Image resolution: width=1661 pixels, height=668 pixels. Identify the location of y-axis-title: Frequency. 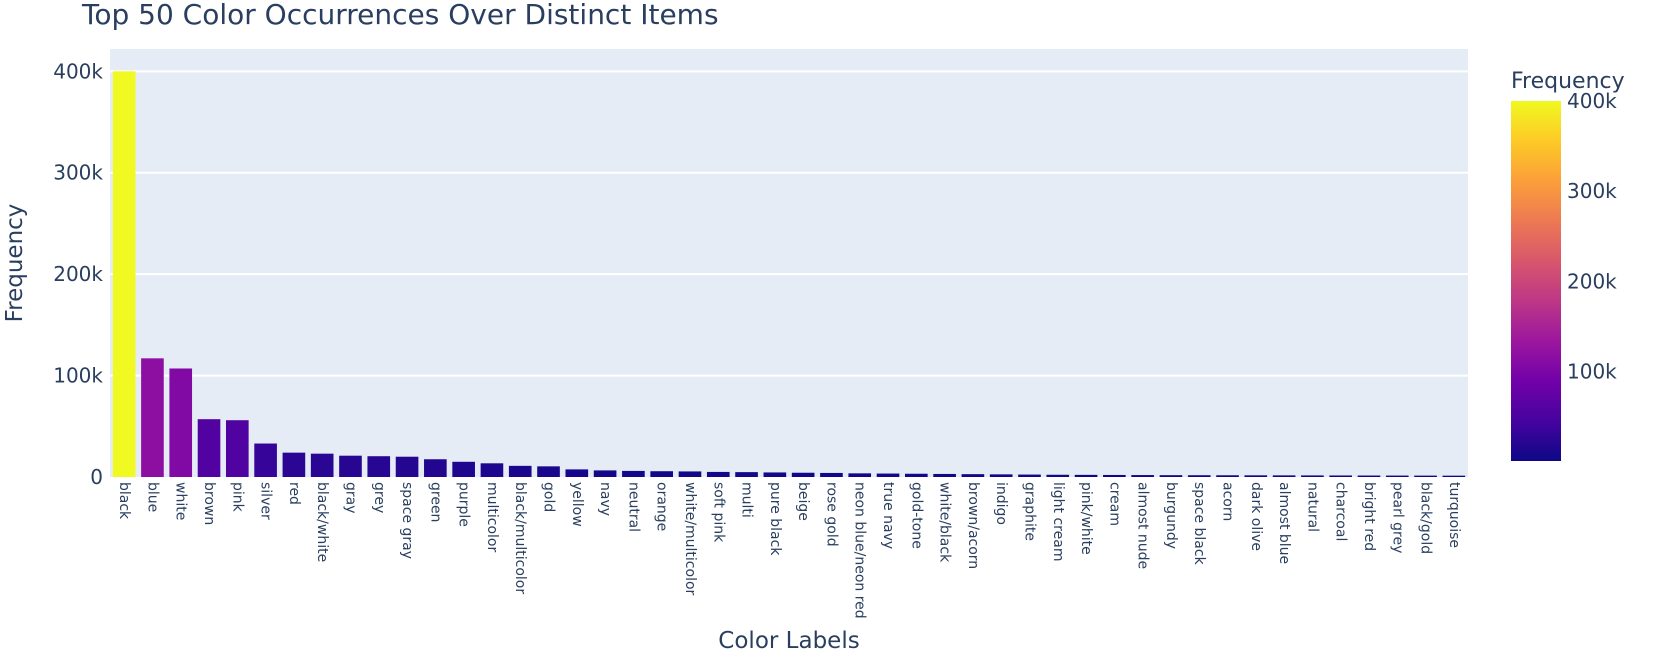
(15, 263).